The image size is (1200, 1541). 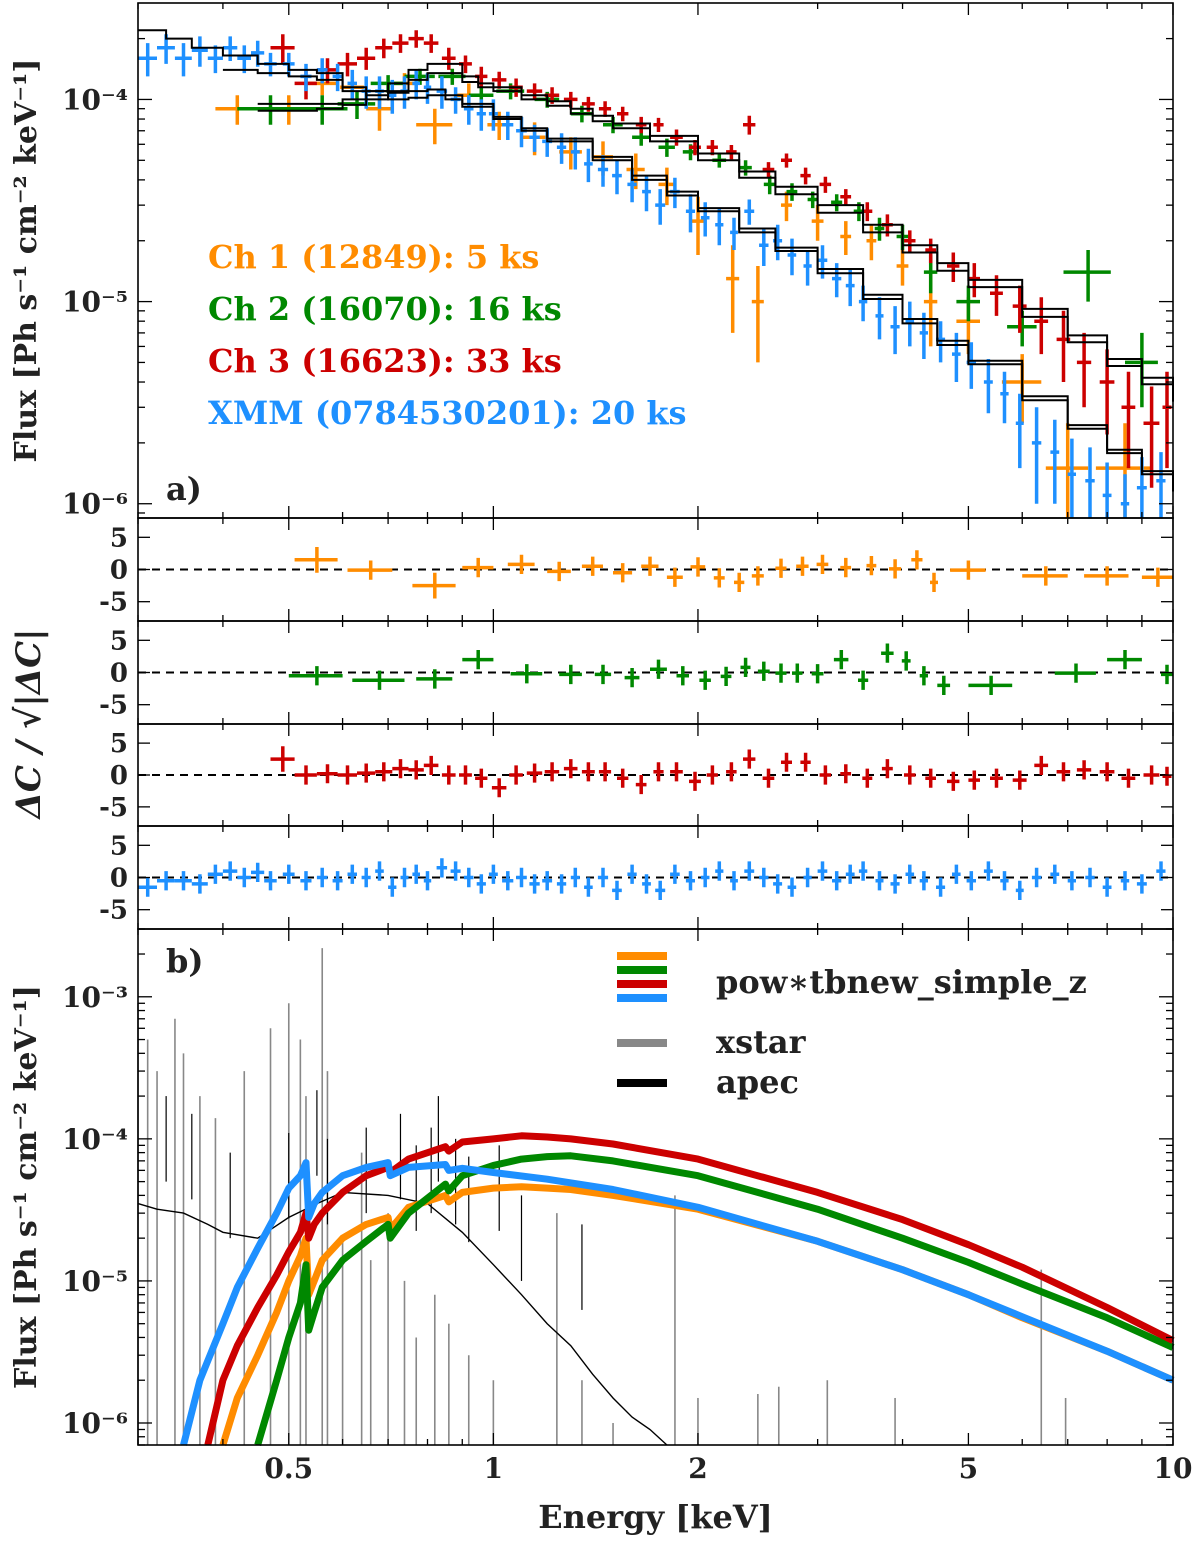 What do you see at coordinates (447, 413) in the screenshot?
I see `panel-a-legend-entry-3: XMM (0784530201): 20 ks` at bounding box center [447, 413].